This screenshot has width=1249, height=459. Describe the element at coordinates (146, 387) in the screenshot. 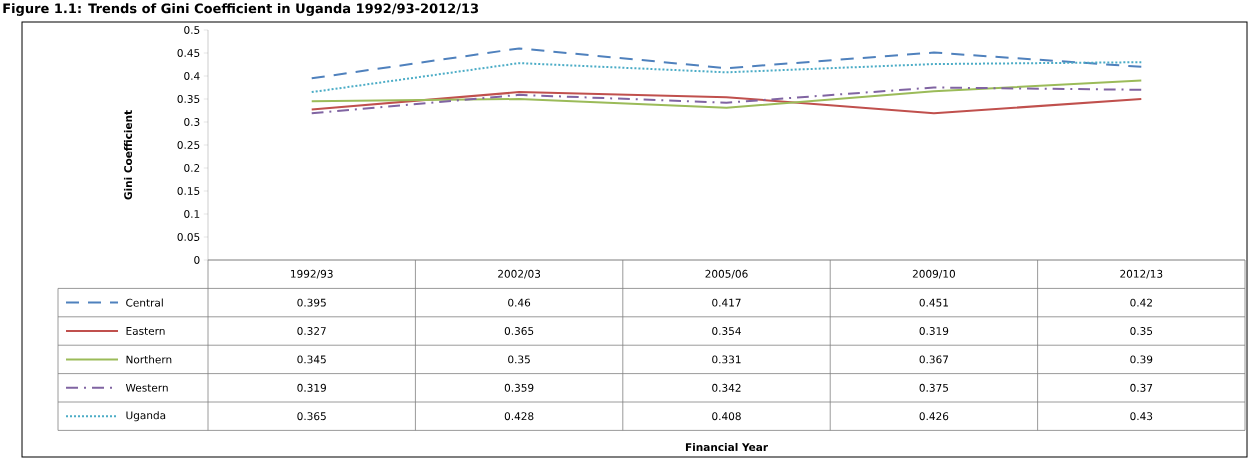

I see `legend-label: Western` at that location.